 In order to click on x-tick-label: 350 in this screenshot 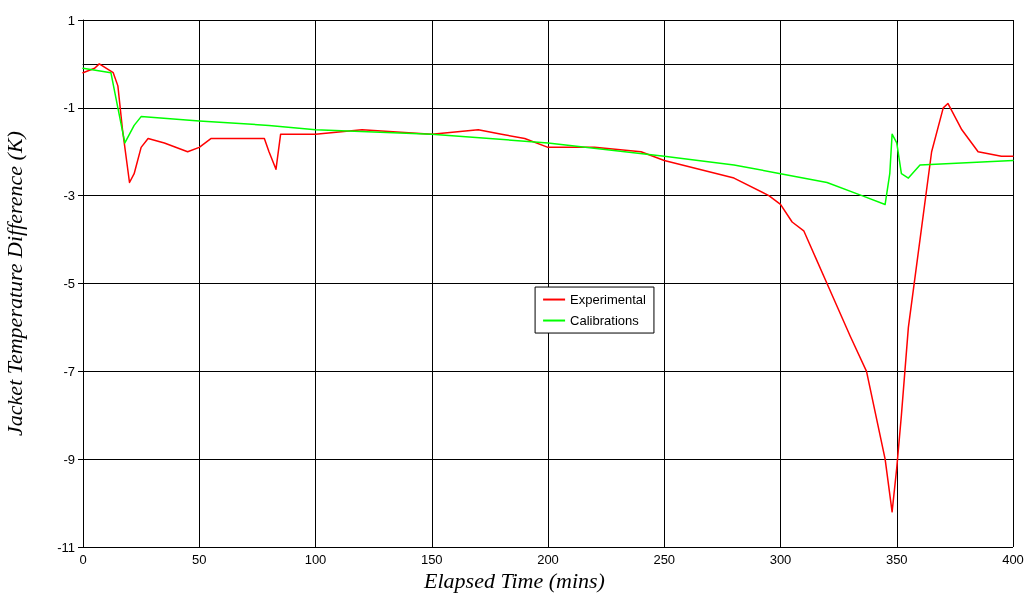, I will do `click(896, 559)`.